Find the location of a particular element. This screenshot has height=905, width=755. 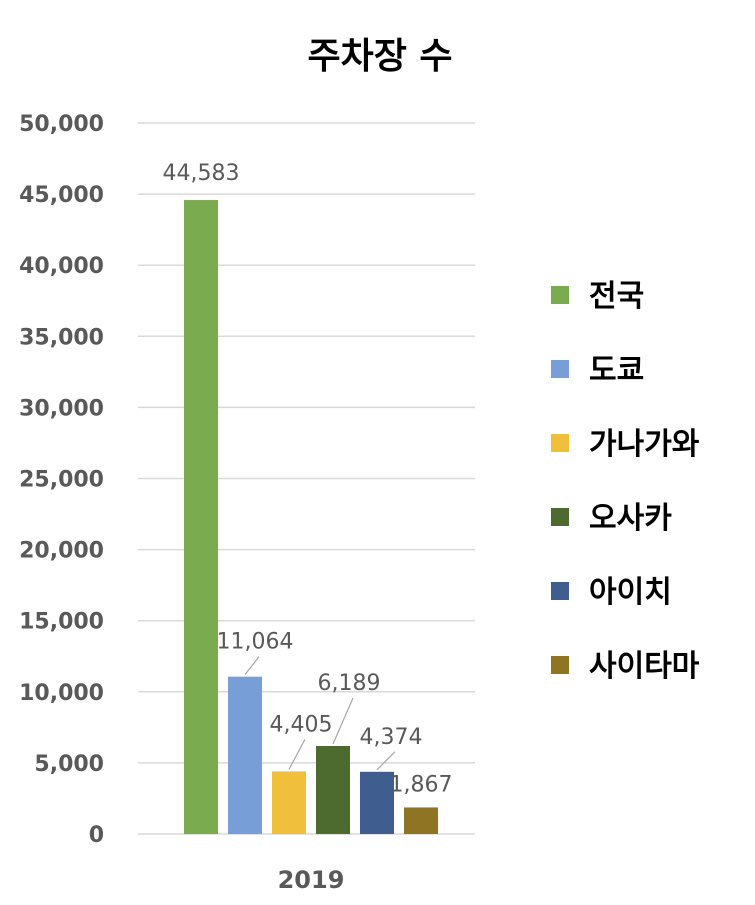

x-category-label: 2019 is located at coordinates (311, 880).